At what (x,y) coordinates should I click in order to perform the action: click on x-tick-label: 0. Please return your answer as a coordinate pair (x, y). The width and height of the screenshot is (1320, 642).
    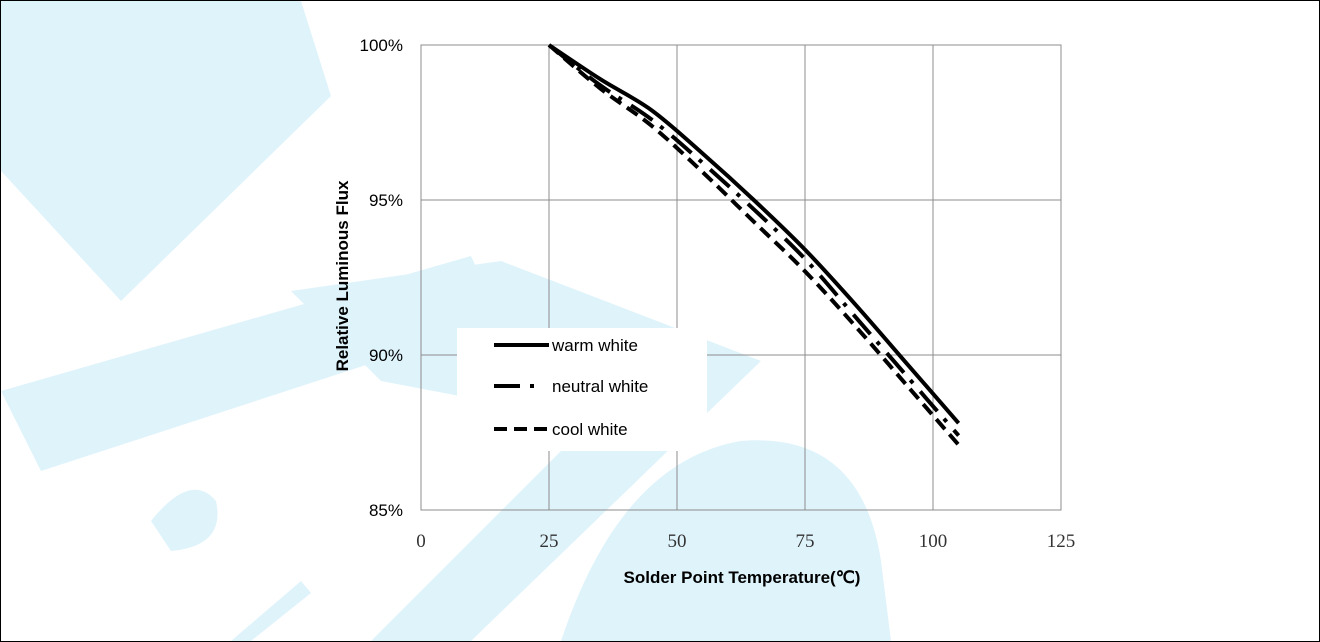
    Looking at the image, I should click on (421, 541).